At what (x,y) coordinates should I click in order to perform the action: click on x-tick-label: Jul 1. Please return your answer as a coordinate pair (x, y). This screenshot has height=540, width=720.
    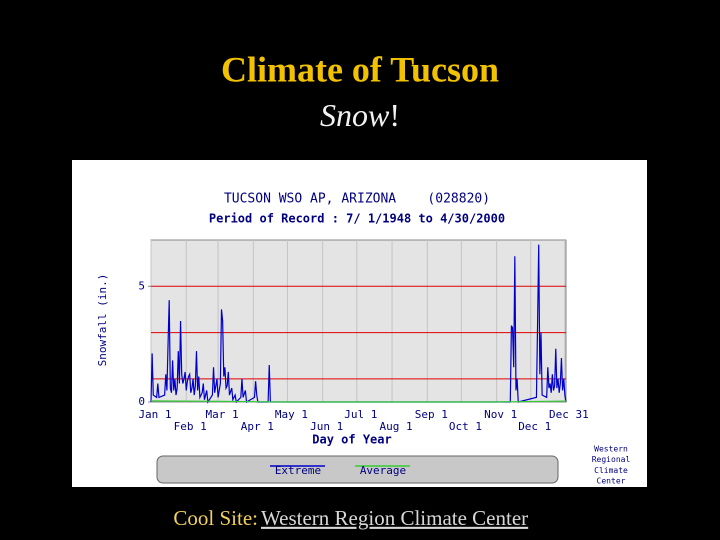
    Looking at the image, I should click on (360, 414).